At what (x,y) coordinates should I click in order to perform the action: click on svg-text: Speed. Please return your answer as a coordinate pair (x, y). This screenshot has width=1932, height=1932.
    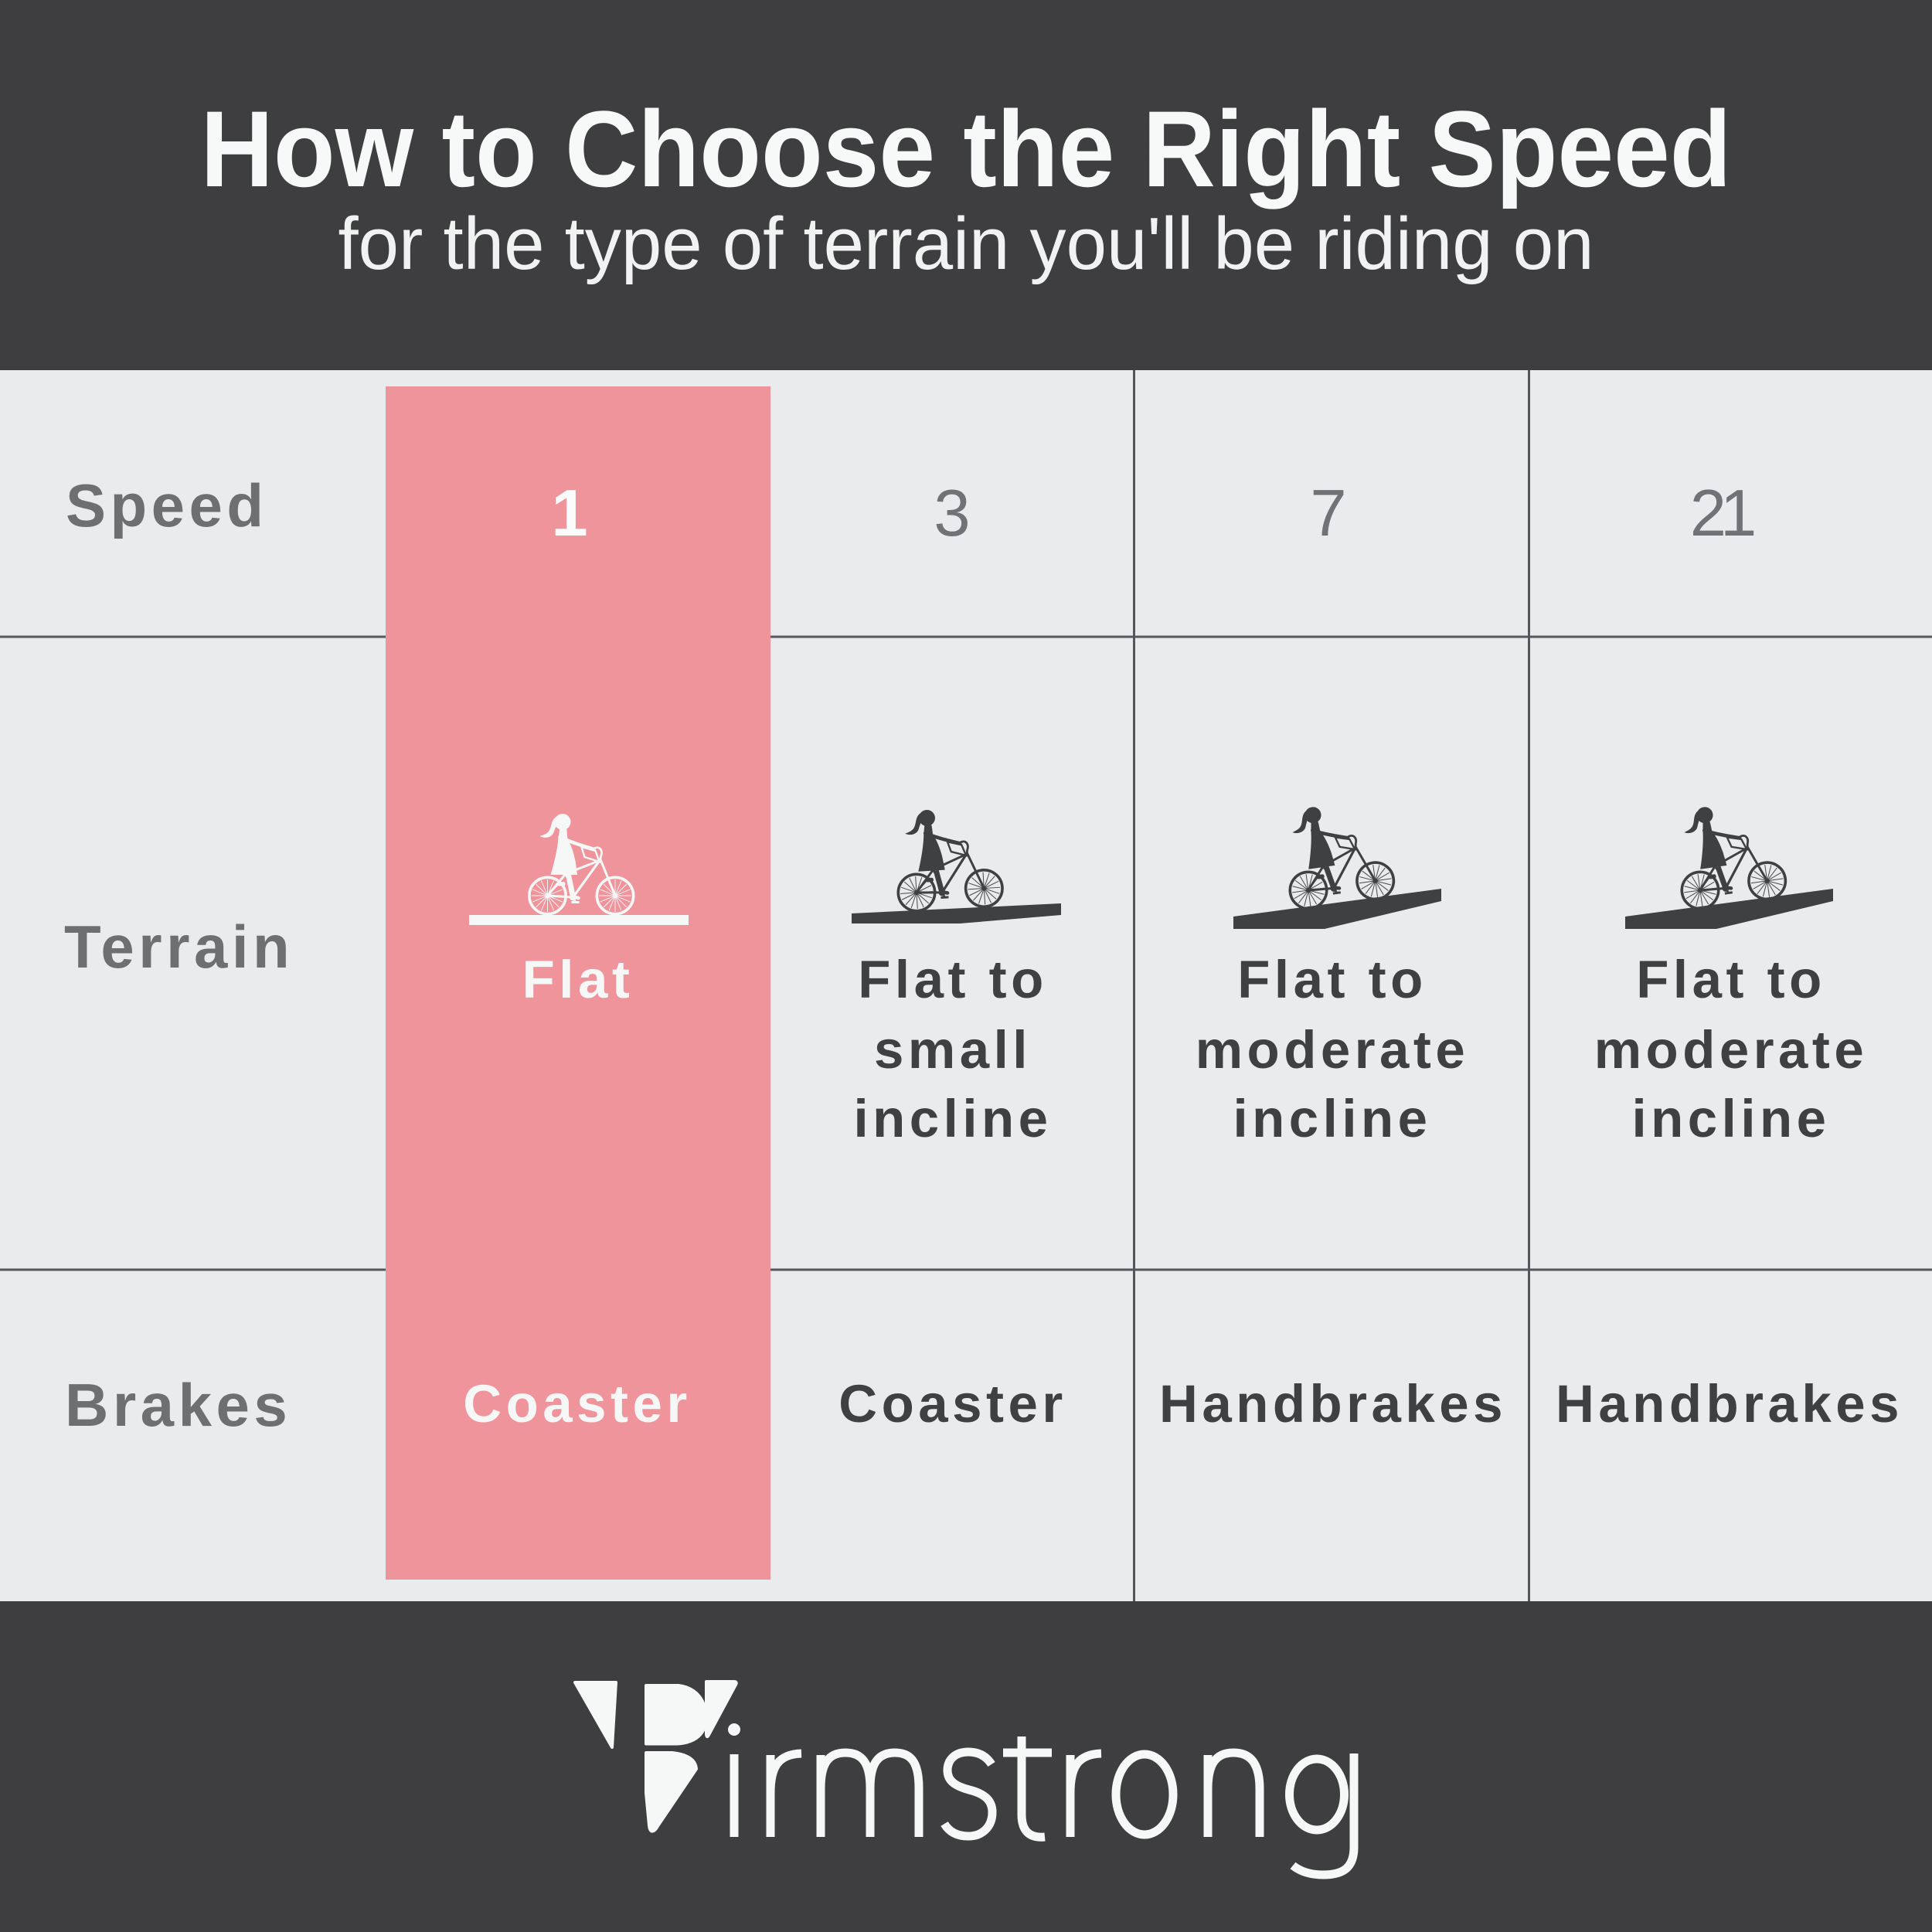
    Looking at the image, I should click on (167, 505).